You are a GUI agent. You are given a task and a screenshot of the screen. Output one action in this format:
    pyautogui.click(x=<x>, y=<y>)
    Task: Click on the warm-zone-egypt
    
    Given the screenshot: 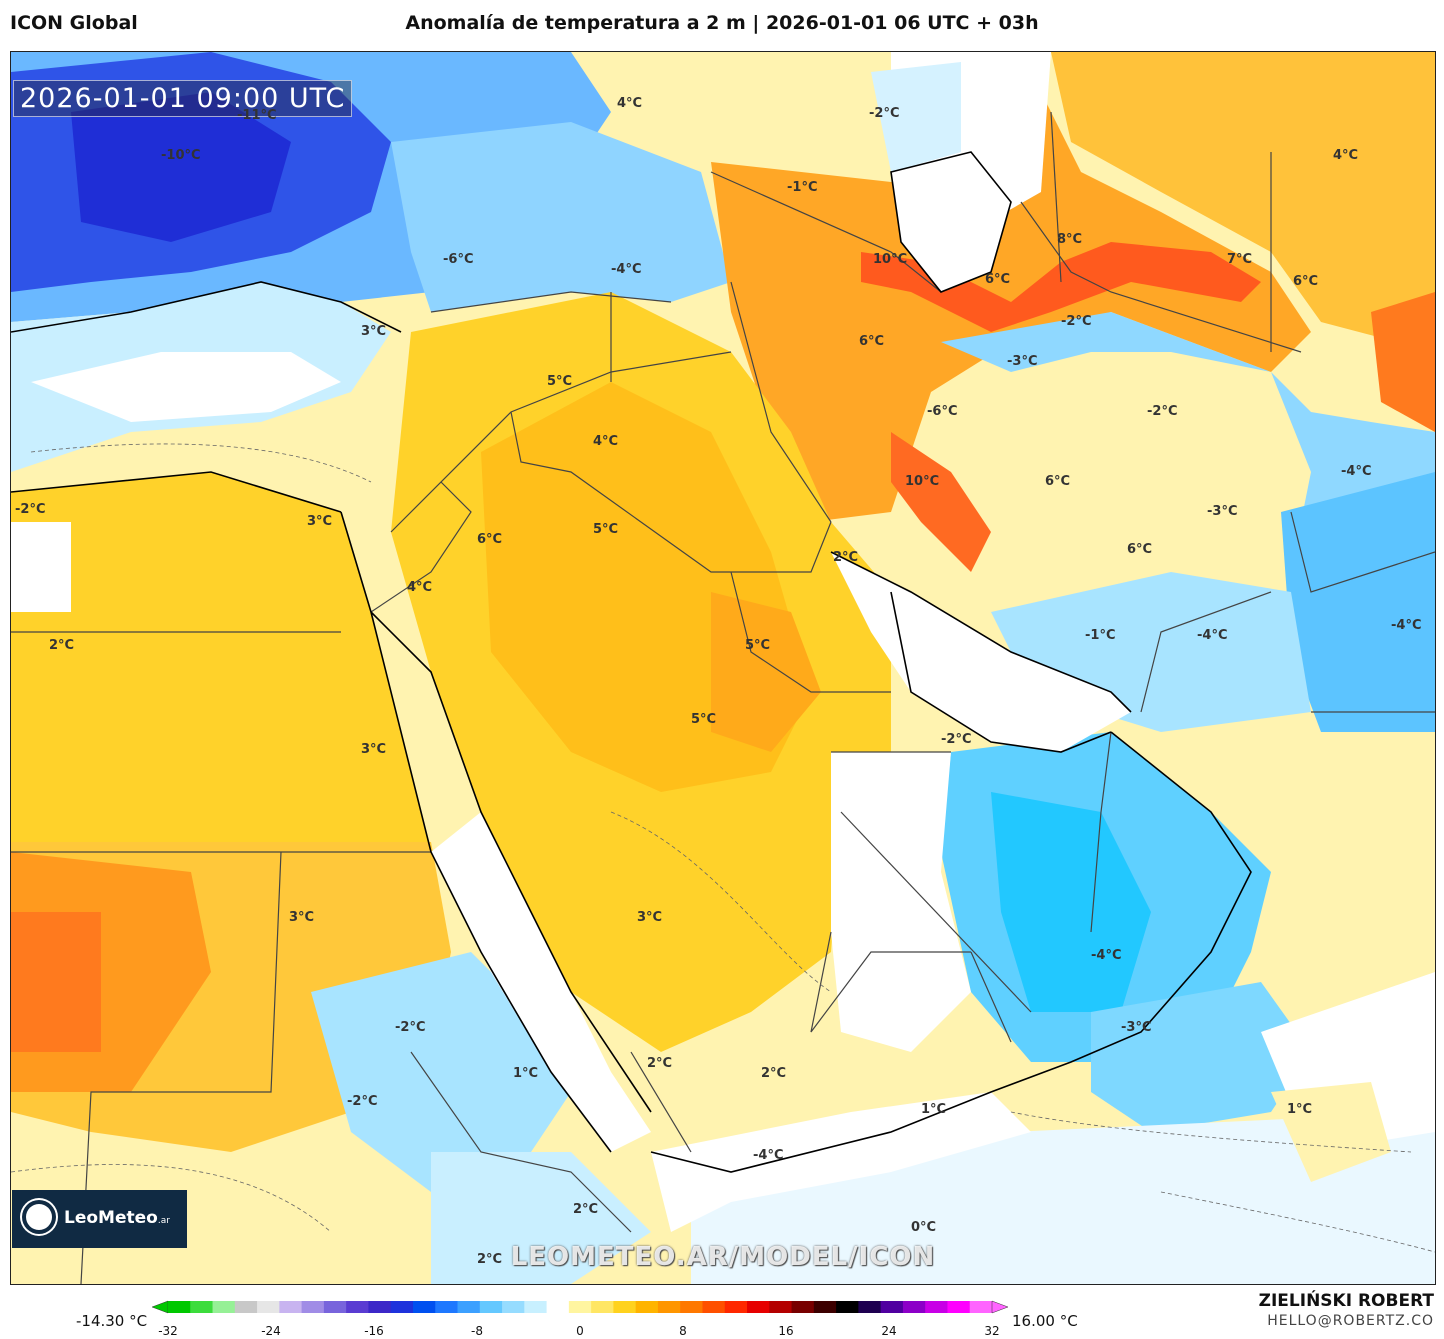 What is the action you would take?
    pyautogui.click(x=221, y=662)
    